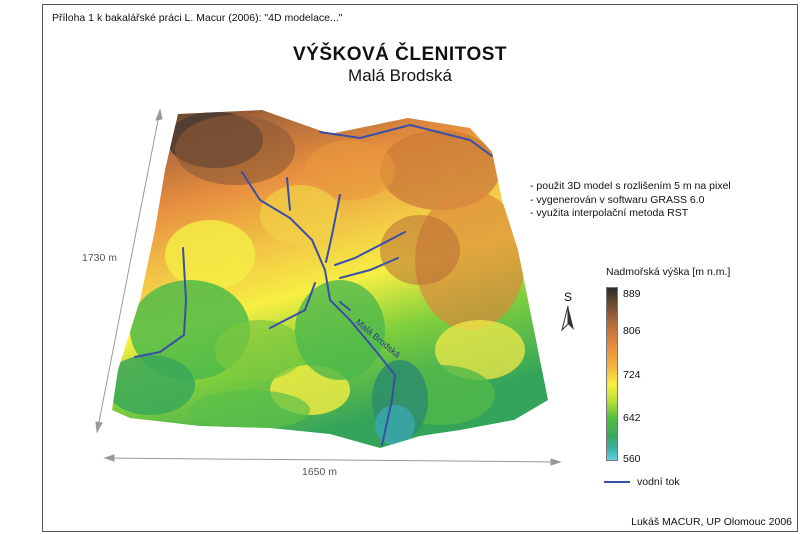  What do you see at coordinates (632, 459) in the screenshot?
I see `legend-tick: 560` at bounding box center [632, 459].